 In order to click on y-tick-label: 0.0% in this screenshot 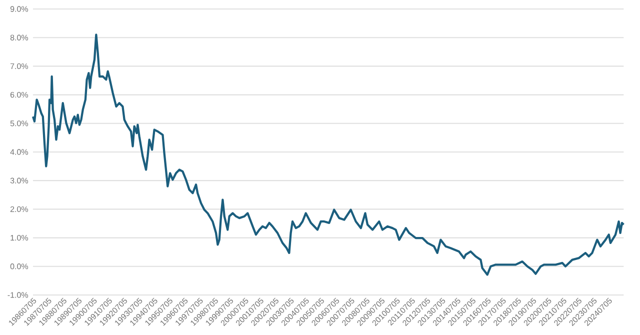, I will do `click(19, 267)`.